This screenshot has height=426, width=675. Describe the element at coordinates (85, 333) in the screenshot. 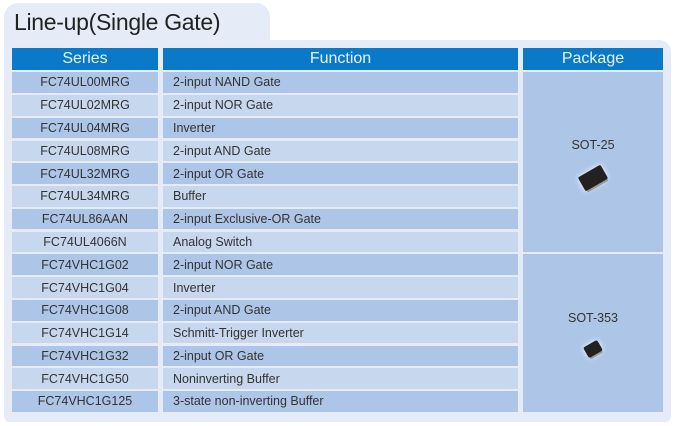

I see `series-cell: FC74VHC1G14` at that location.